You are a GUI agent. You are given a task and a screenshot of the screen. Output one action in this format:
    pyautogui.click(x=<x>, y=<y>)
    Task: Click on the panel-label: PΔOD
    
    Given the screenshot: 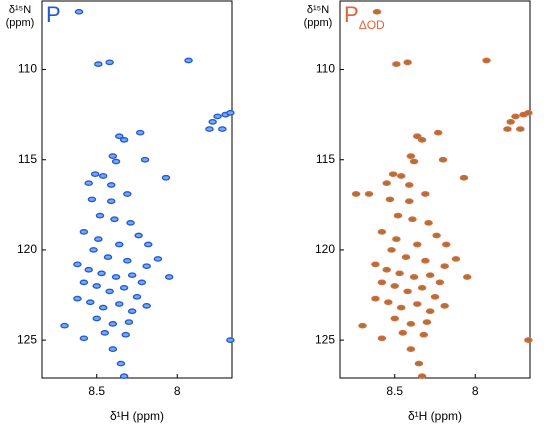 What is the action you would take?
    pyautogui.click(x=364, y=17)
    